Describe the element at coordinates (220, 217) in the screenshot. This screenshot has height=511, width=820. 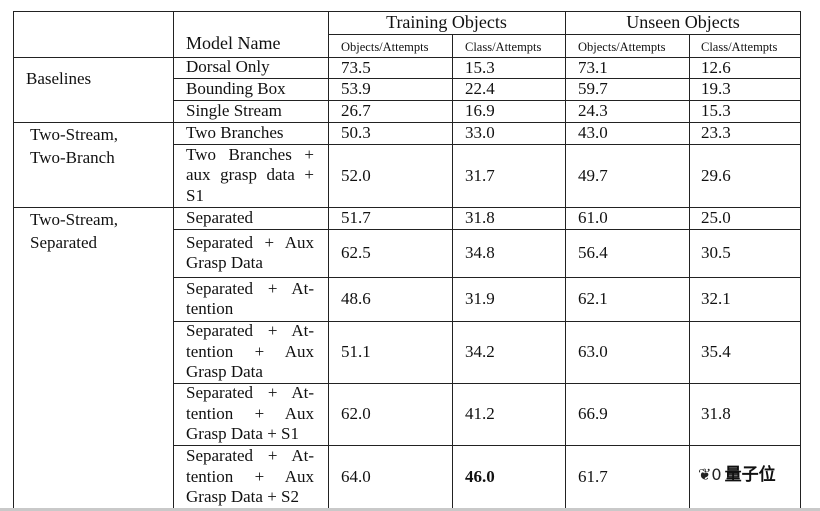
I see `model-name-cell: Separated` at that location.